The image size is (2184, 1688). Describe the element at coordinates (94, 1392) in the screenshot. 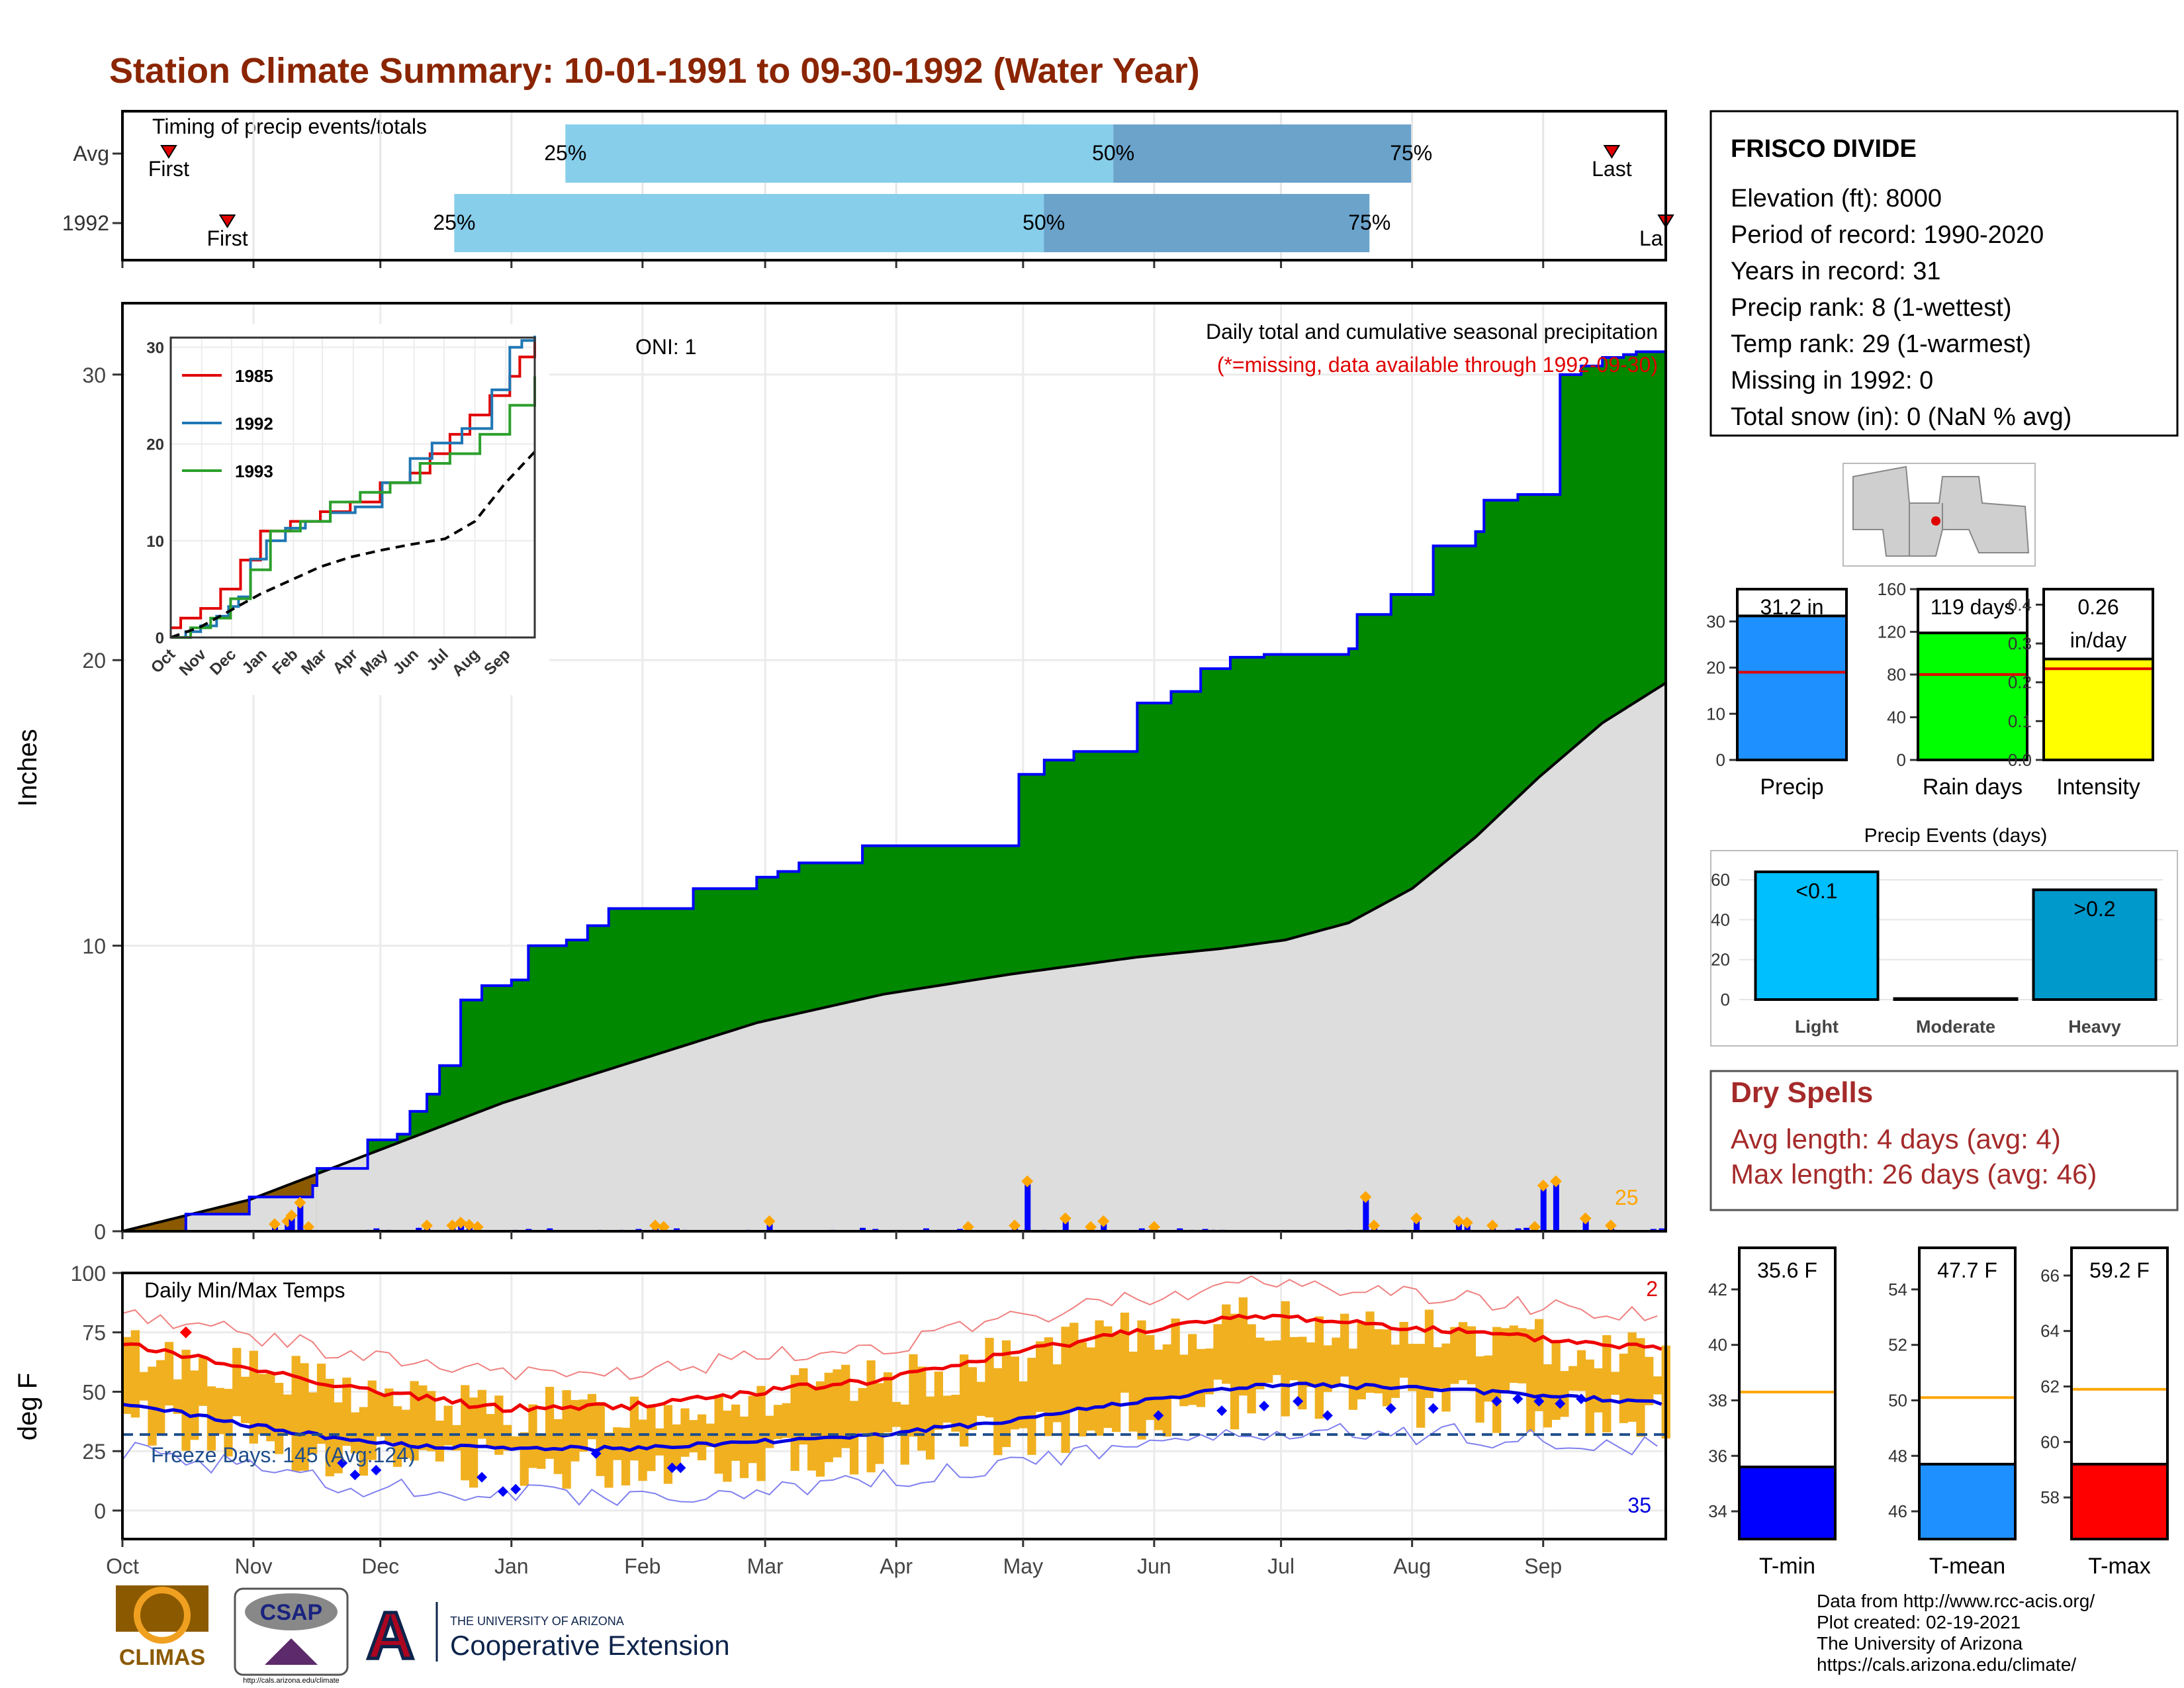

I see `temps-y-tick-label: 50` at that location.